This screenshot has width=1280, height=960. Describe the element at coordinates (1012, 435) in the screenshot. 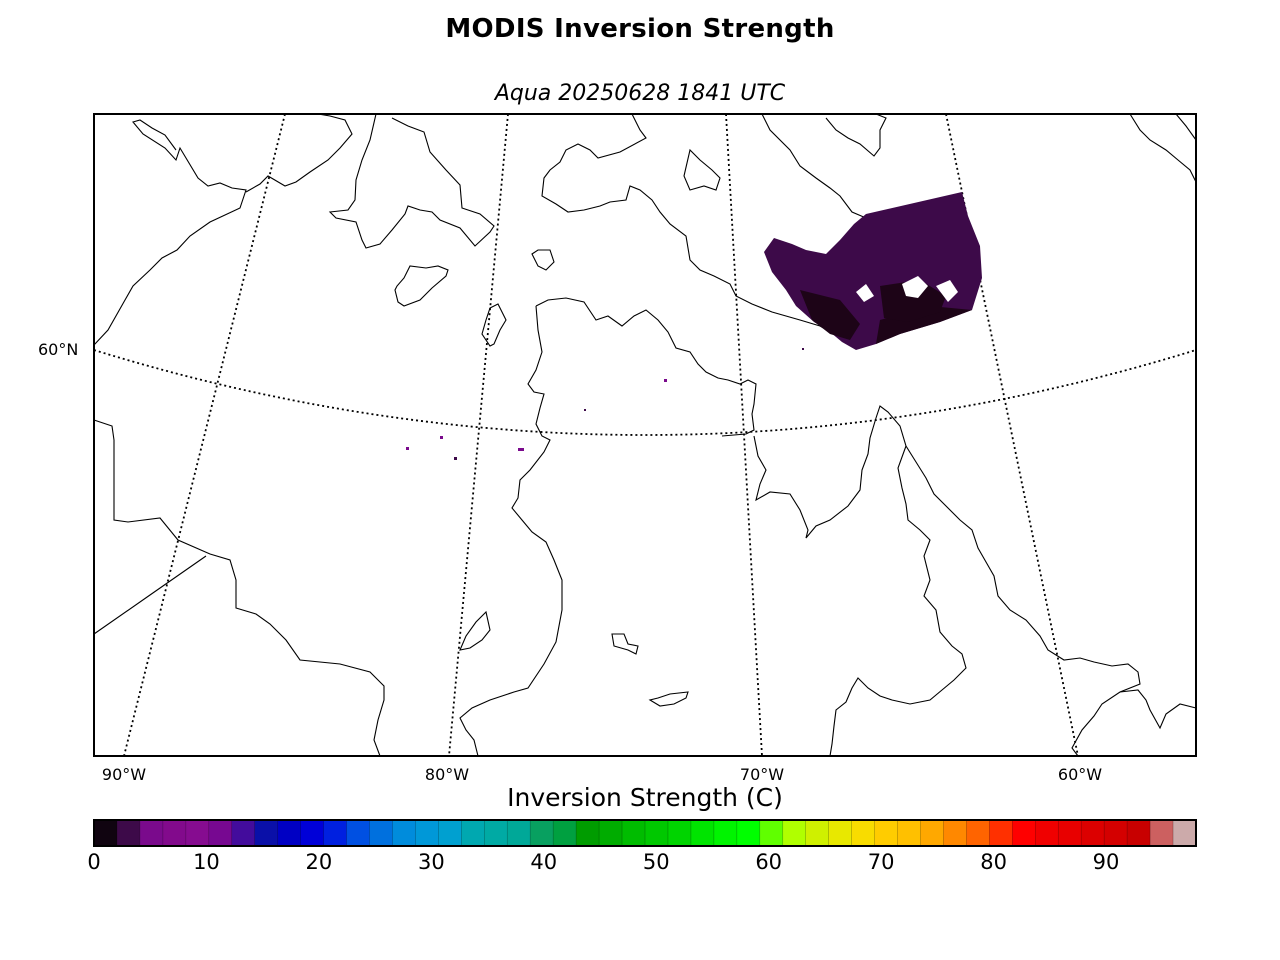

I see `meridian-60w` at that location.